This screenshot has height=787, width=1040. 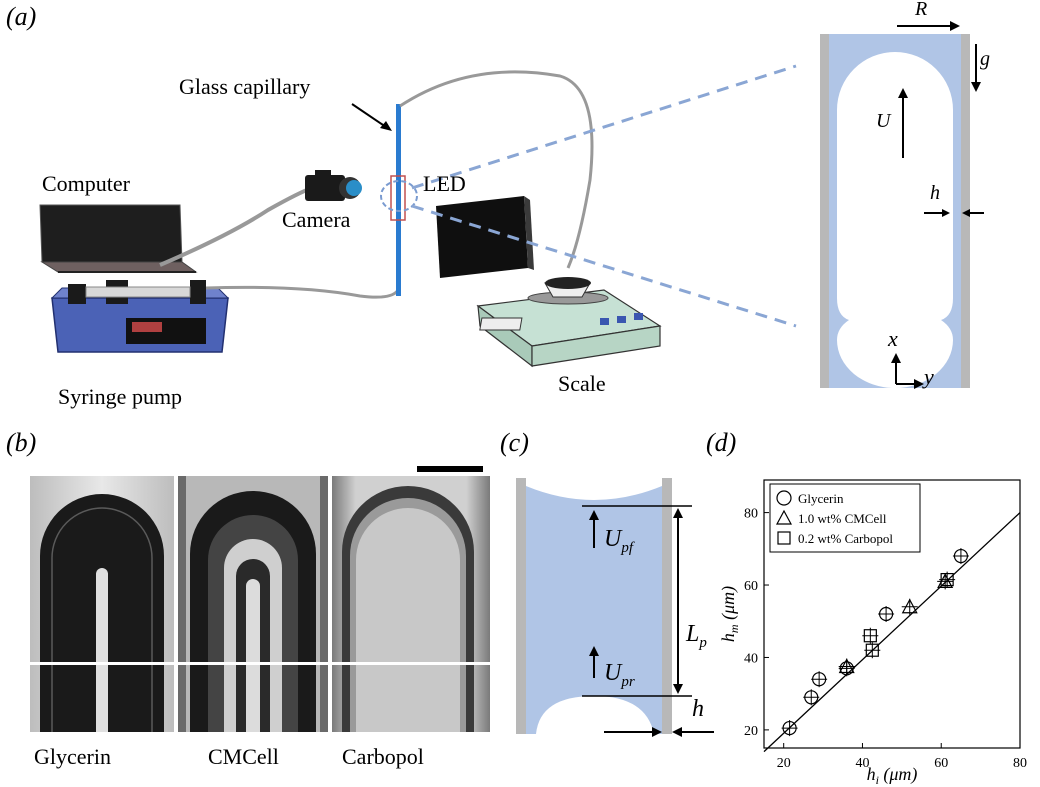 I want to click on panel-d-tag: (d), so click(x=721, y=442).